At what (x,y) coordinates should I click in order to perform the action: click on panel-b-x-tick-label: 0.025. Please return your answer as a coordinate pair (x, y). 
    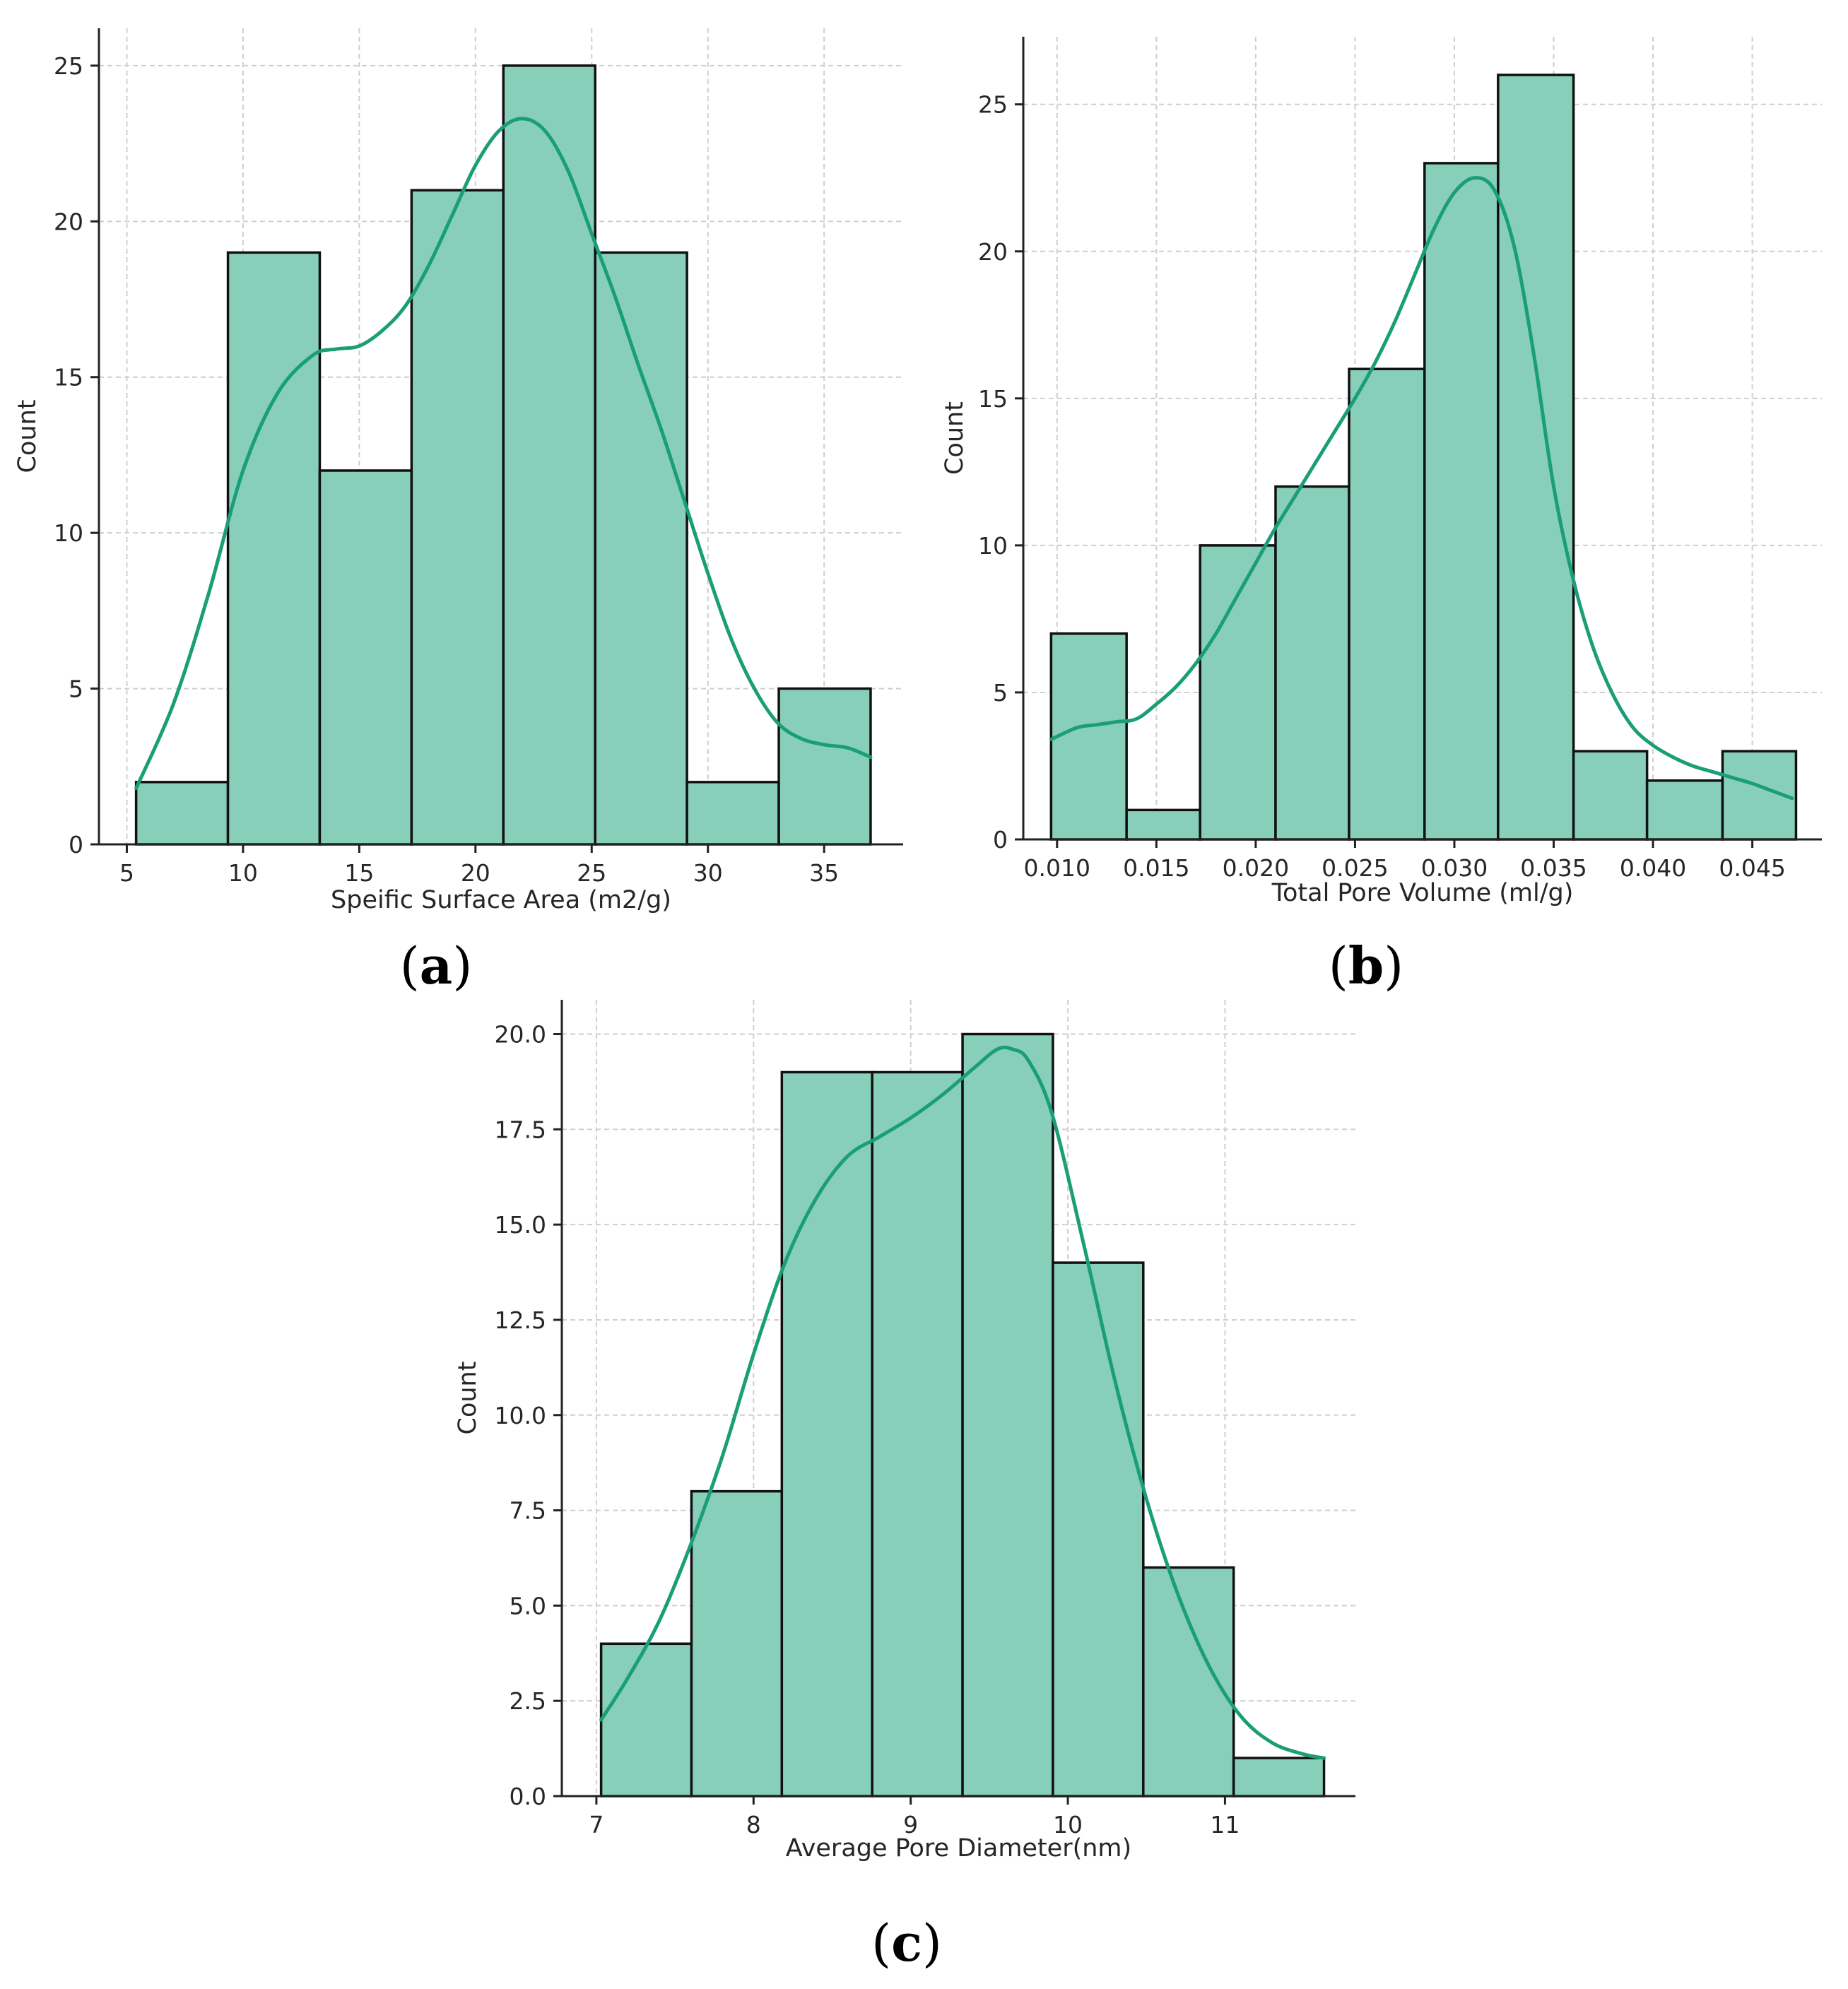
    Looking at the image, I should click on (1355, 868).